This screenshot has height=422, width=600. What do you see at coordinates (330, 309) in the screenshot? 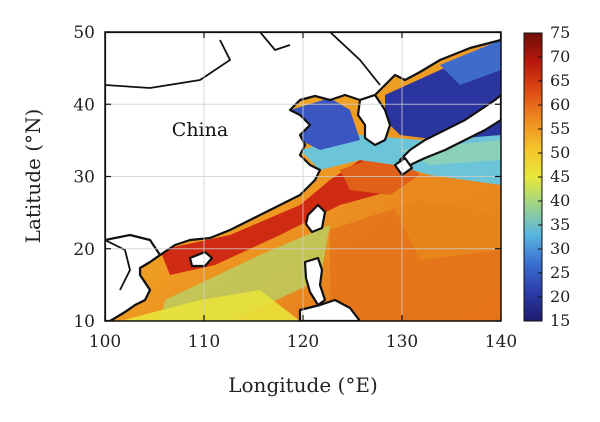
I see `land-philippines-south` at bounding box center [330, 309].